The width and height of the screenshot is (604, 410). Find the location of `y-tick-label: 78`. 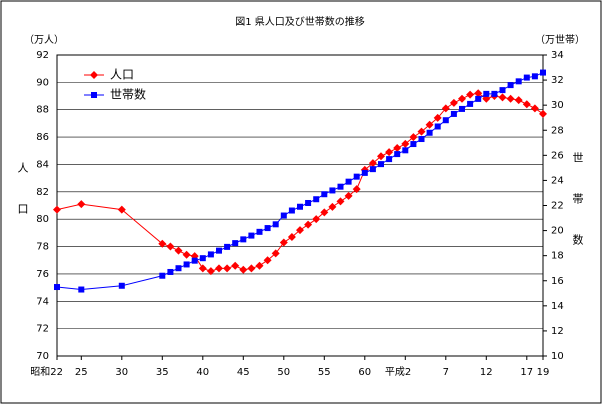

y-tick-label: 78 is located at coordinates (42, 247).